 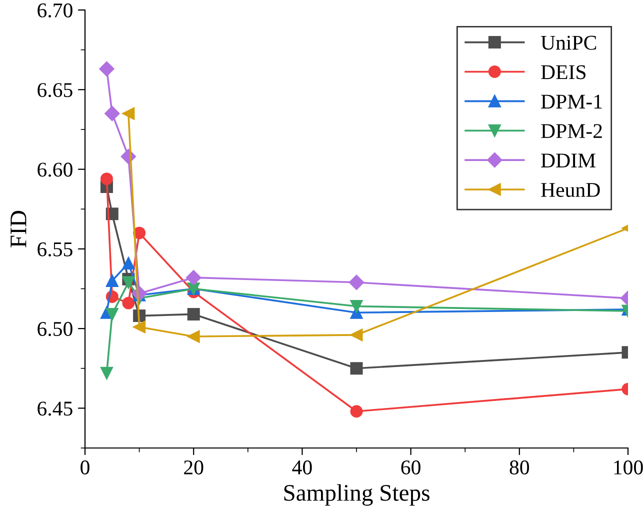 I want to click on y-tick-label: 6.50, so click(x=55, y=329).